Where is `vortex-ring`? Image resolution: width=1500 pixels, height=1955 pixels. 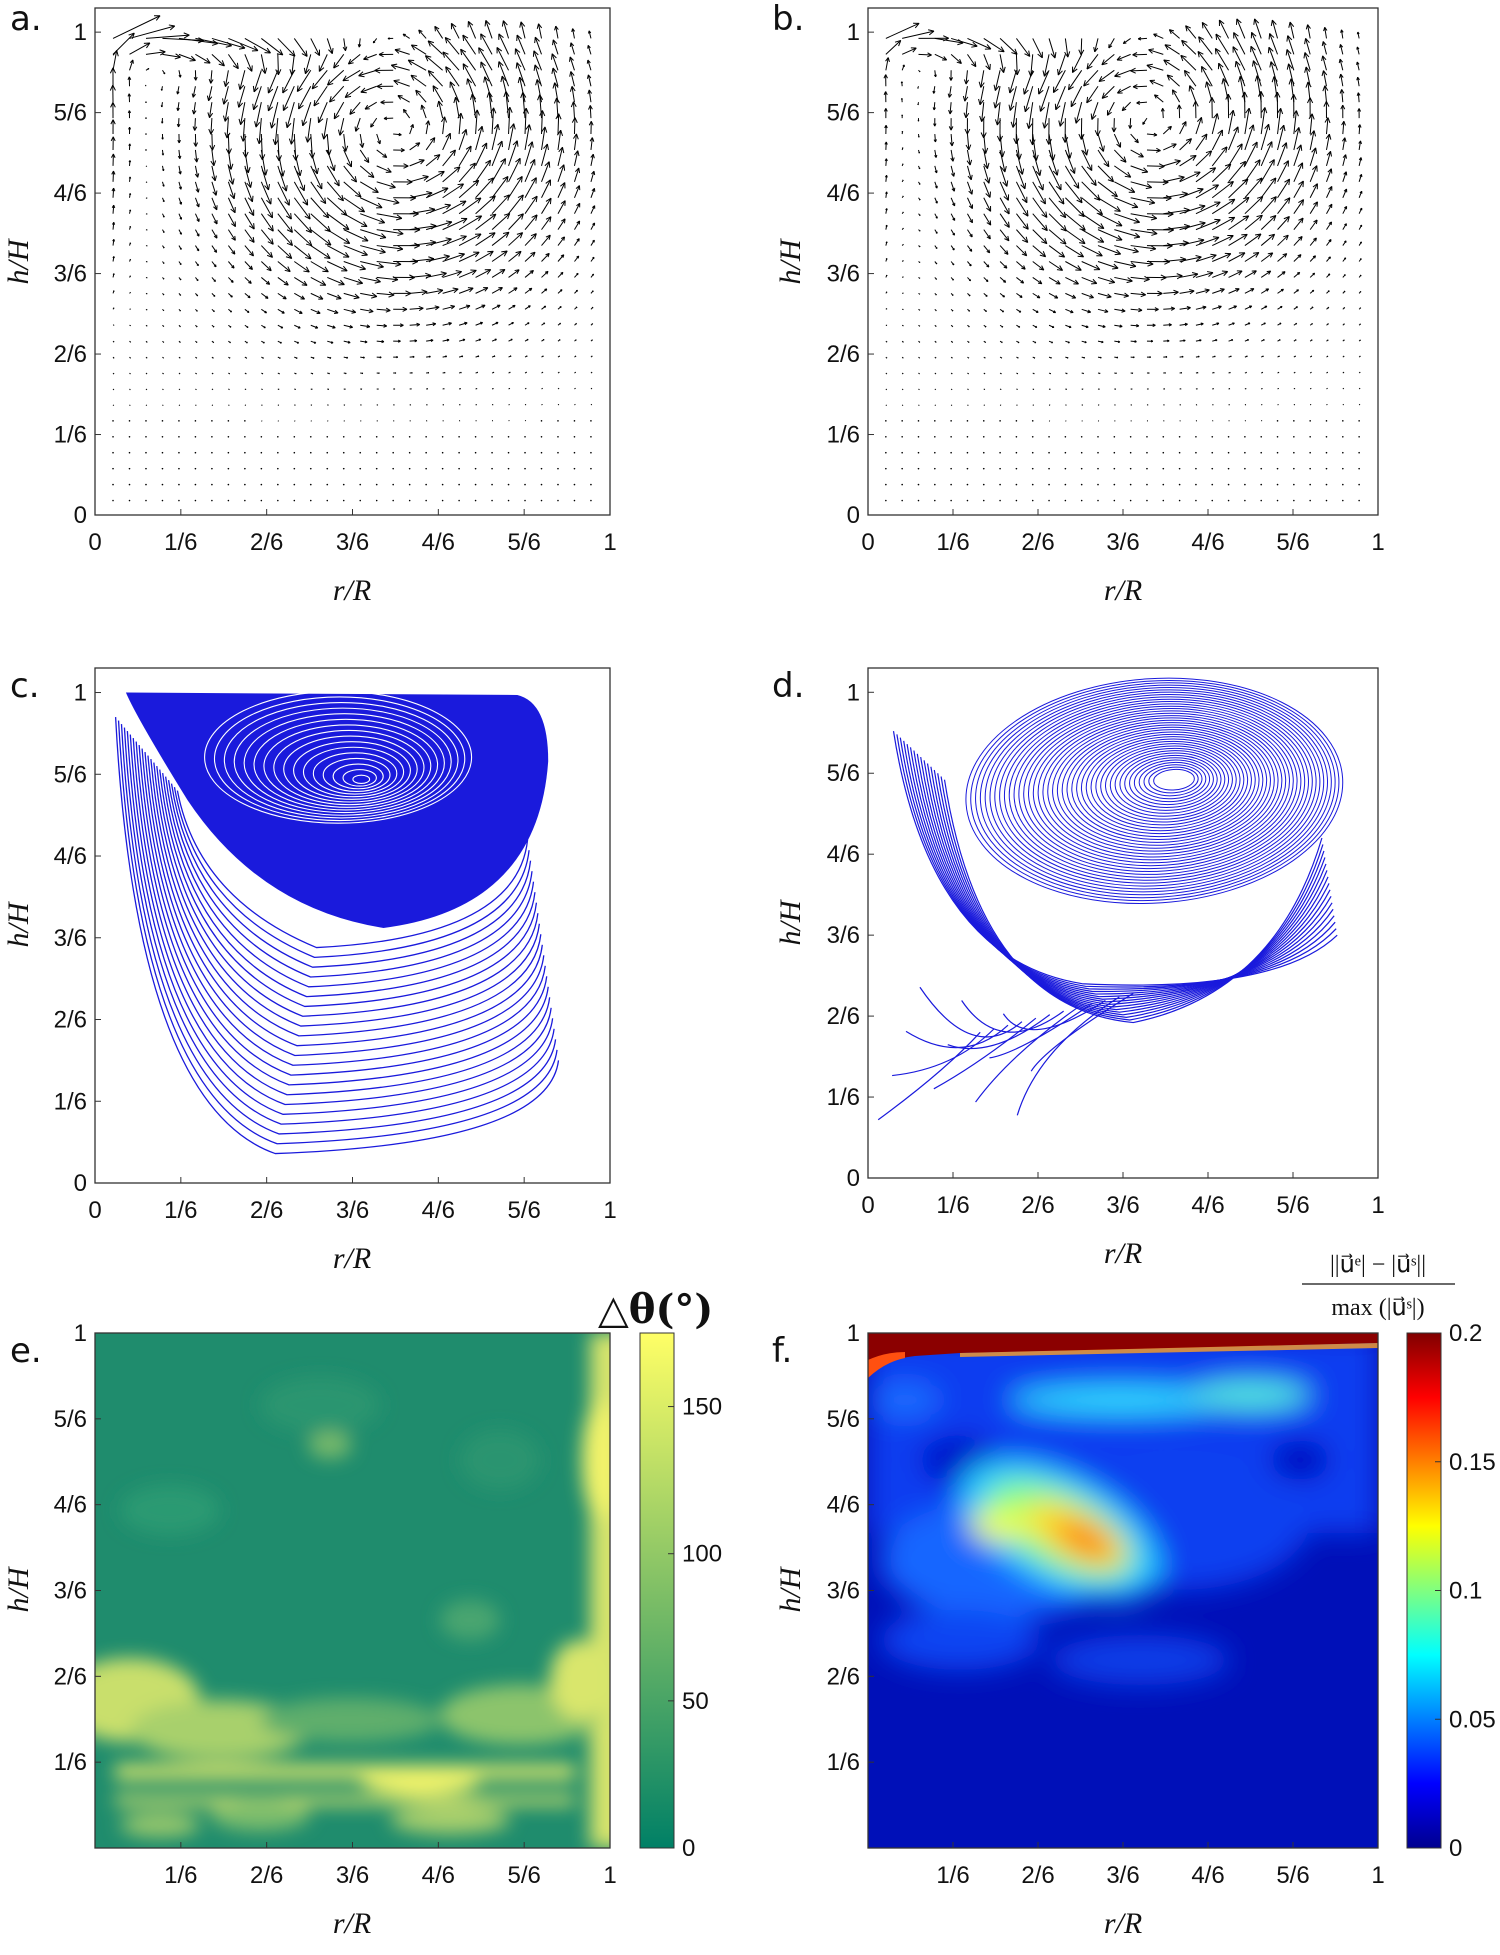 vortex-ring is located at coordinates (349, 767).